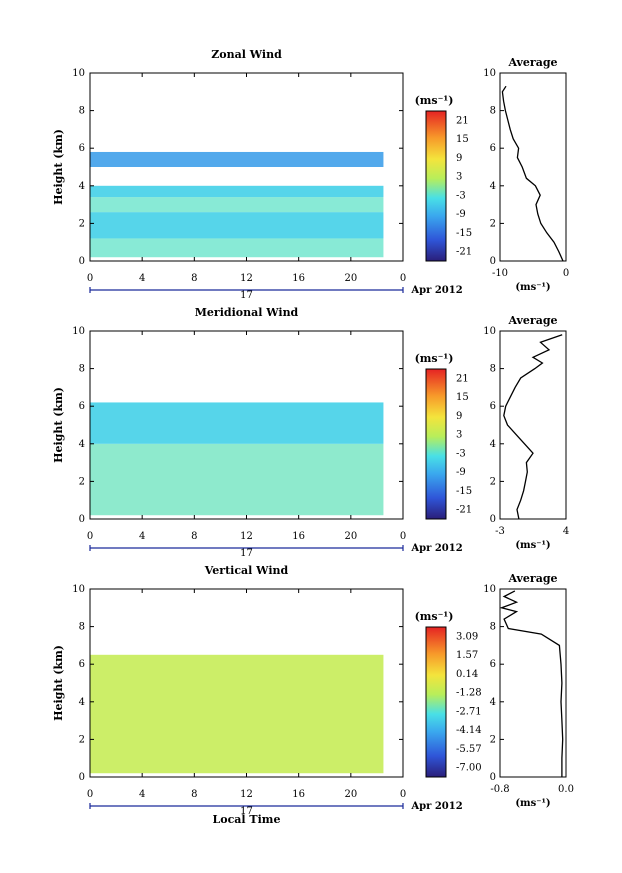  What do you see at coordinates (82, 519) in the screenshot?
I see `y-tick-label: 0` at bounding box center [82, 519].